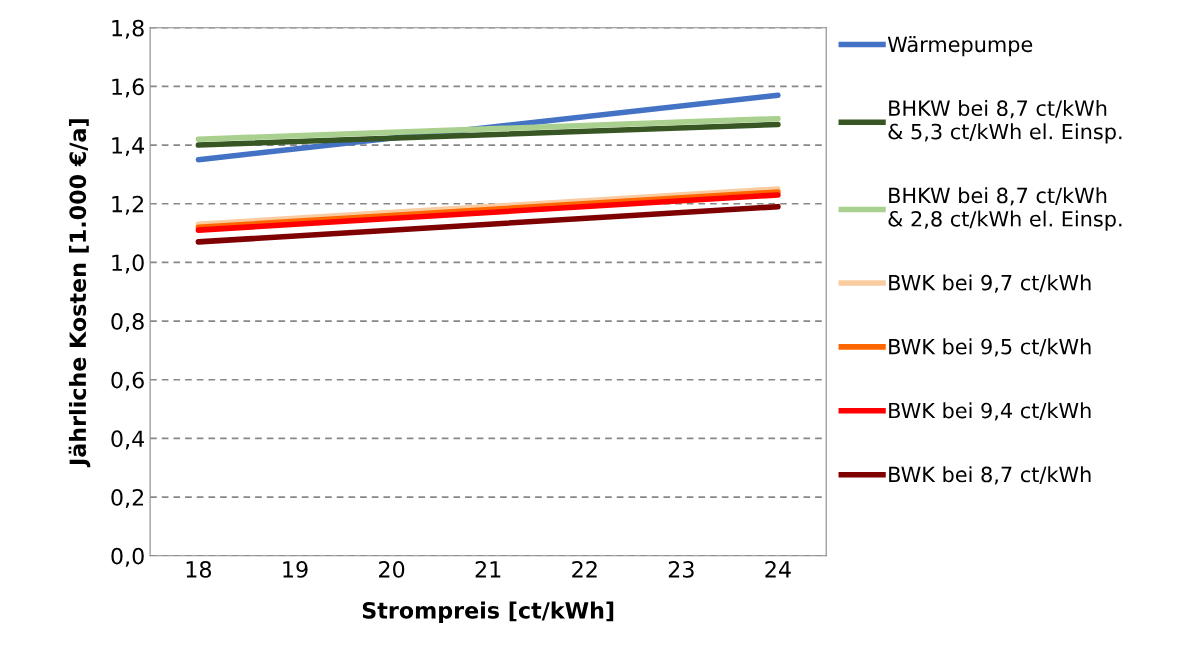 The image size is (1182, 660). Describe the element at coordinates (990, 475) in the screenshot. I see `legend-label: BWK bei 8,7 ct/kWh` at that location.